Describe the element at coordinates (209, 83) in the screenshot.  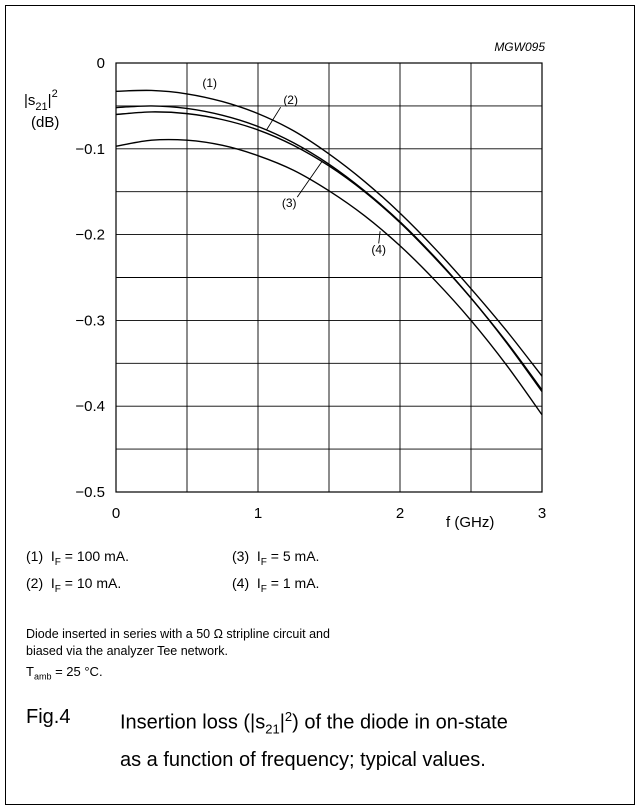
I see `curve-label-1: (1)` at that location.